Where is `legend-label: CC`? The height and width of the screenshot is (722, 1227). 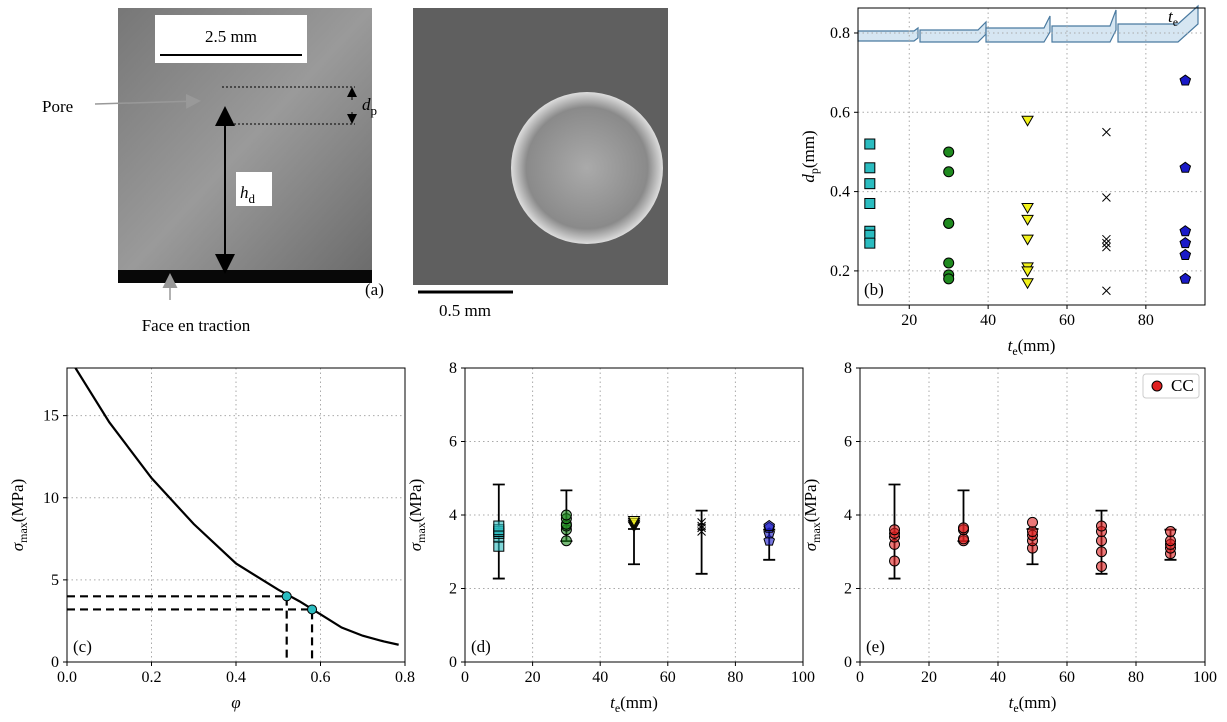 legend-label: CC is located at coordinates (1182, 385).